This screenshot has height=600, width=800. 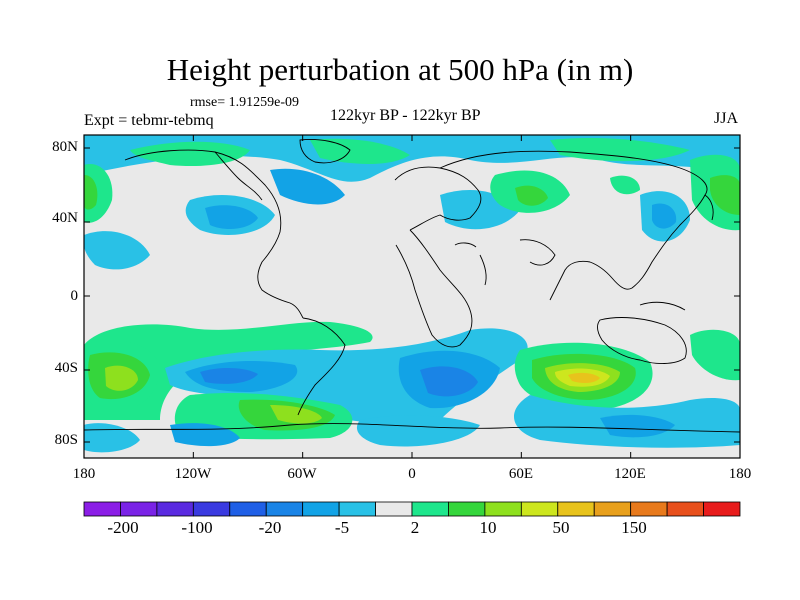 I want to click on lat-tick-label: 80S, so click(x=66, y=440).